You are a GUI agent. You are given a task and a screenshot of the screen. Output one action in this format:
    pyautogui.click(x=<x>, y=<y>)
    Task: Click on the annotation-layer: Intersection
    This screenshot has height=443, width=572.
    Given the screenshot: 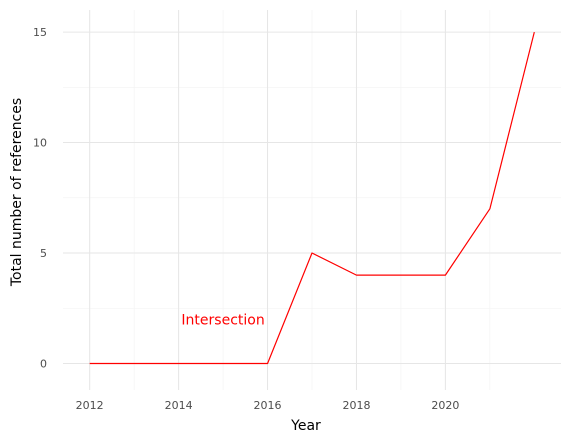 What is the action you would take?
    pyautogui.click(x=222, y=320)
    